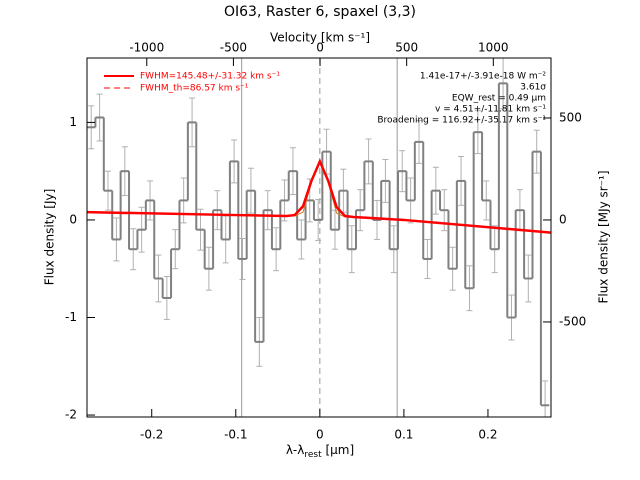 The image size is (640, 480). I want to click on x-label-unit: [μm], so click(338, 450).